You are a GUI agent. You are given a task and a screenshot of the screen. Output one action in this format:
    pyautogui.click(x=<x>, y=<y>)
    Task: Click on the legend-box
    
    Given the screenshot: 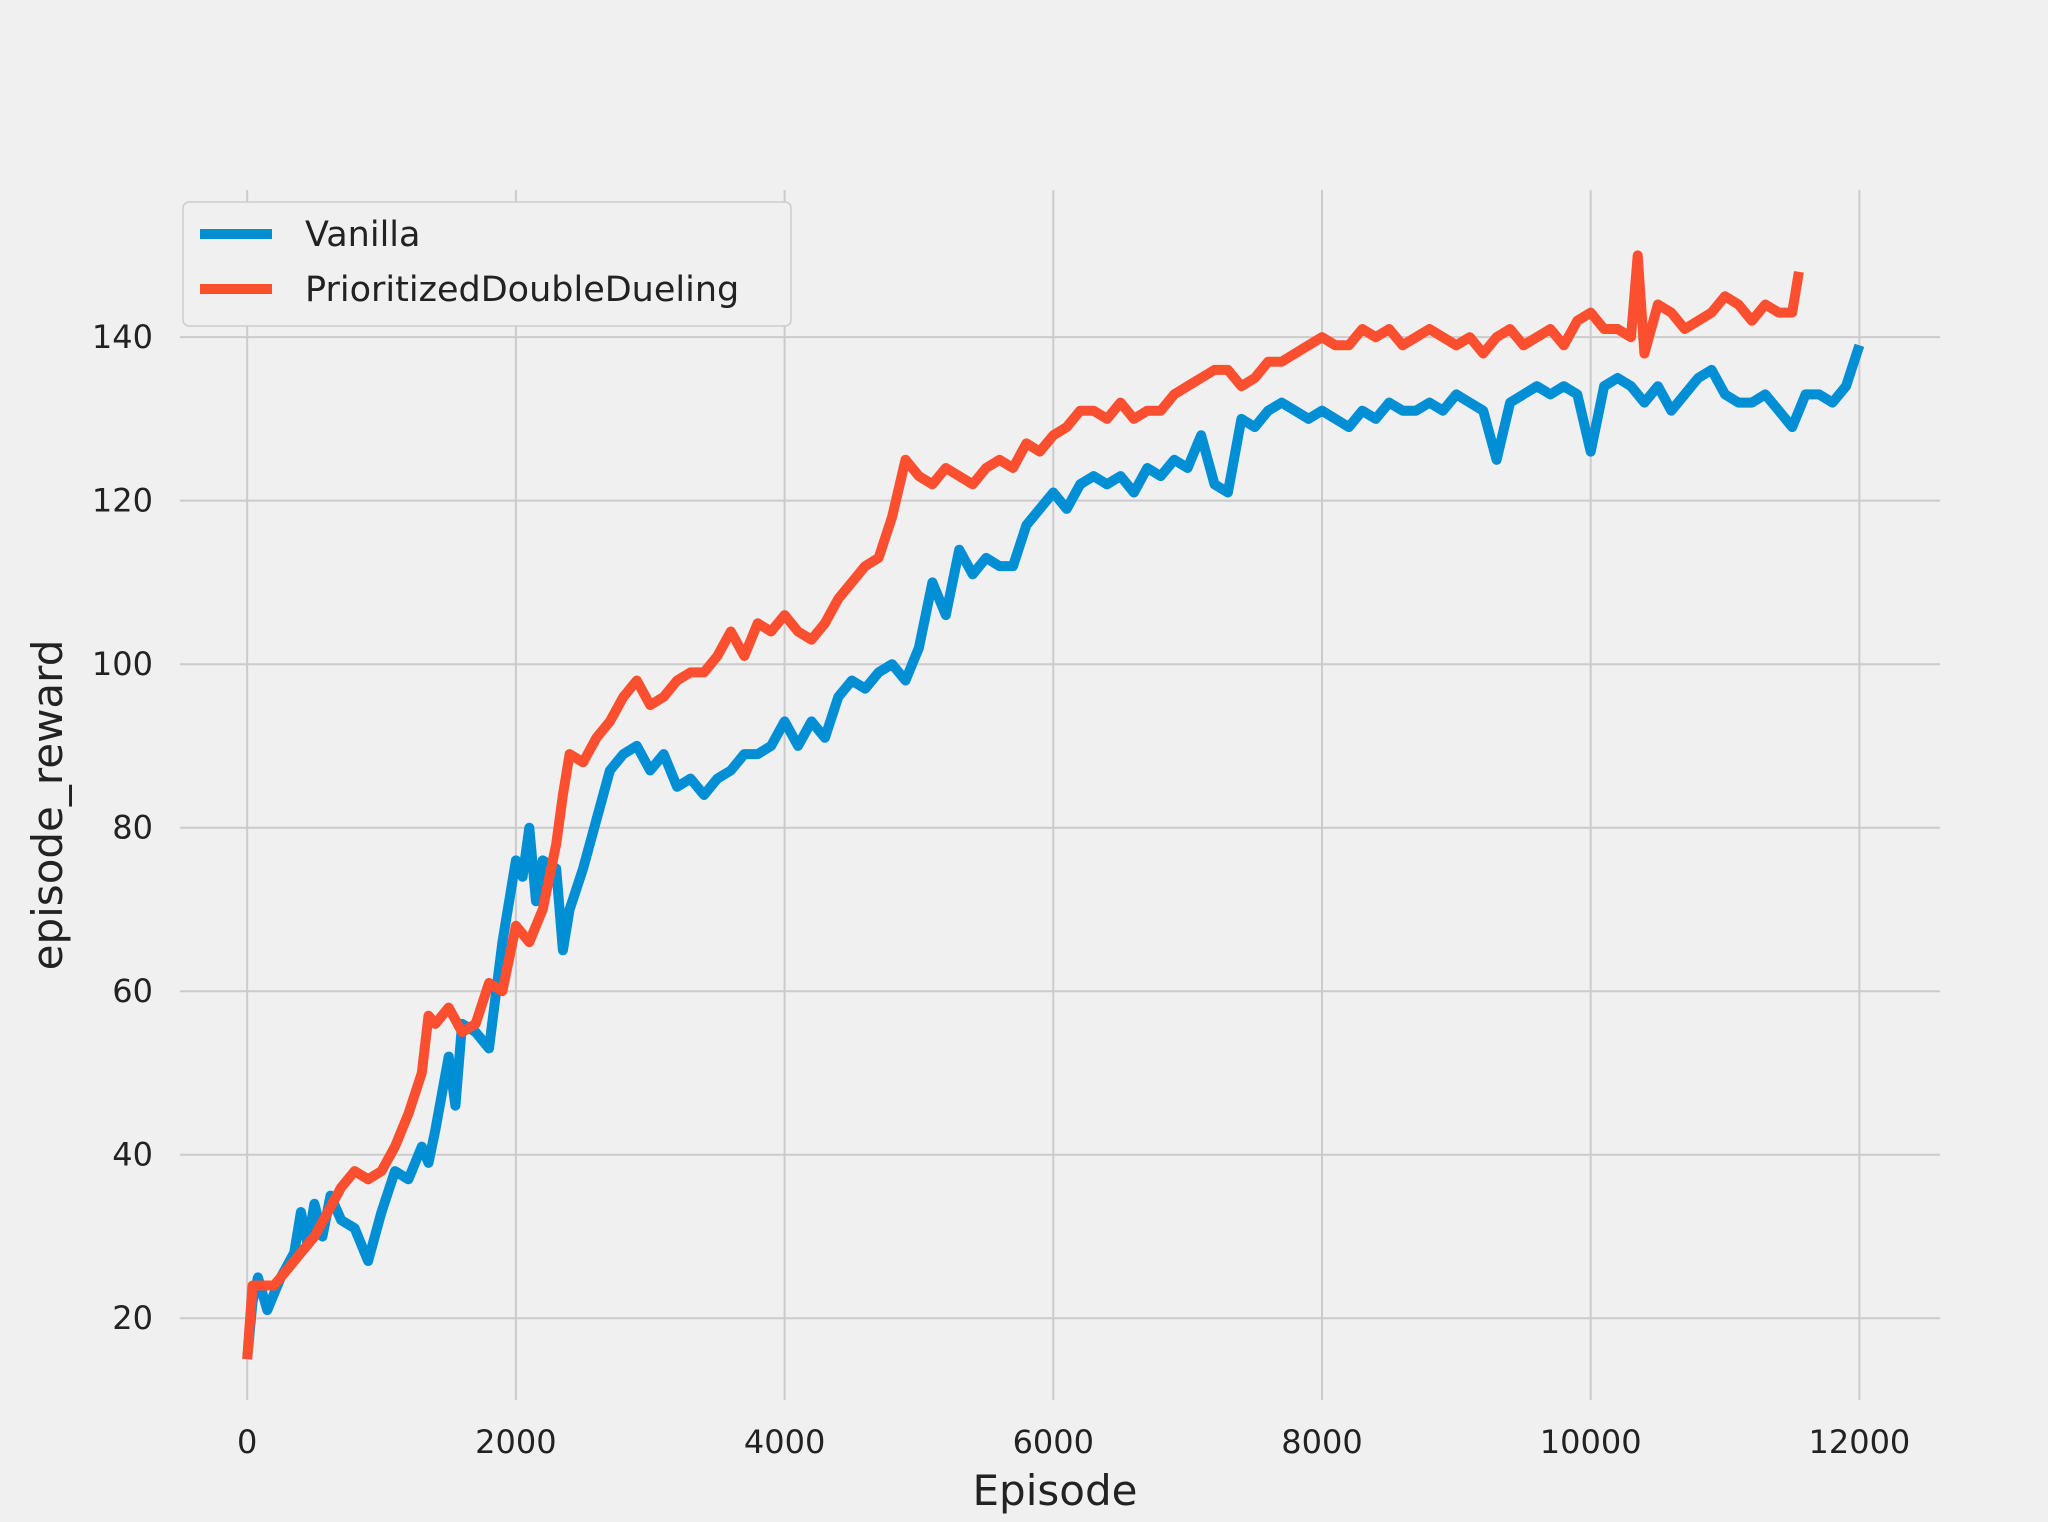 What is the action you would take?
    pyautogui.click(x=487, y=264)
    